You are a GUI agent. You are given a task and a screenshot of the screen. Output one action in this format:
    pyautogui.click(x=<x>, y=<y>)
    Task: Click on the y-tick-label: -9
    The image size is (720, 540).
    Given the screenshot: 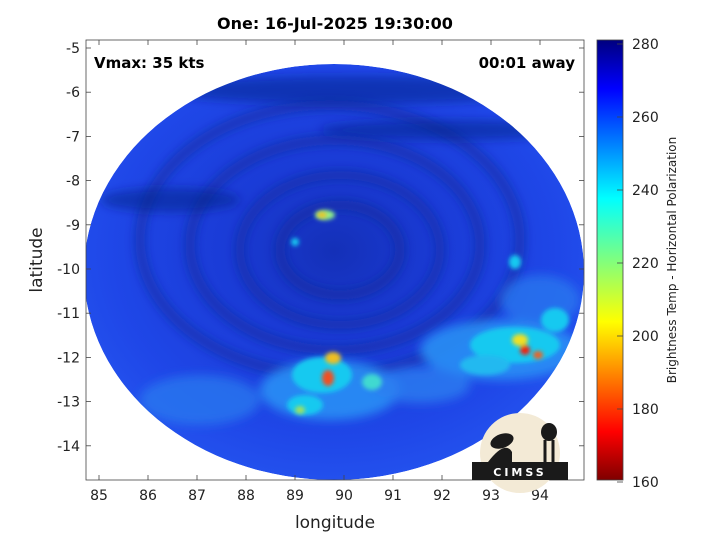 What is the action you would take?
    pyautogui.click(x=73, y=226)
    